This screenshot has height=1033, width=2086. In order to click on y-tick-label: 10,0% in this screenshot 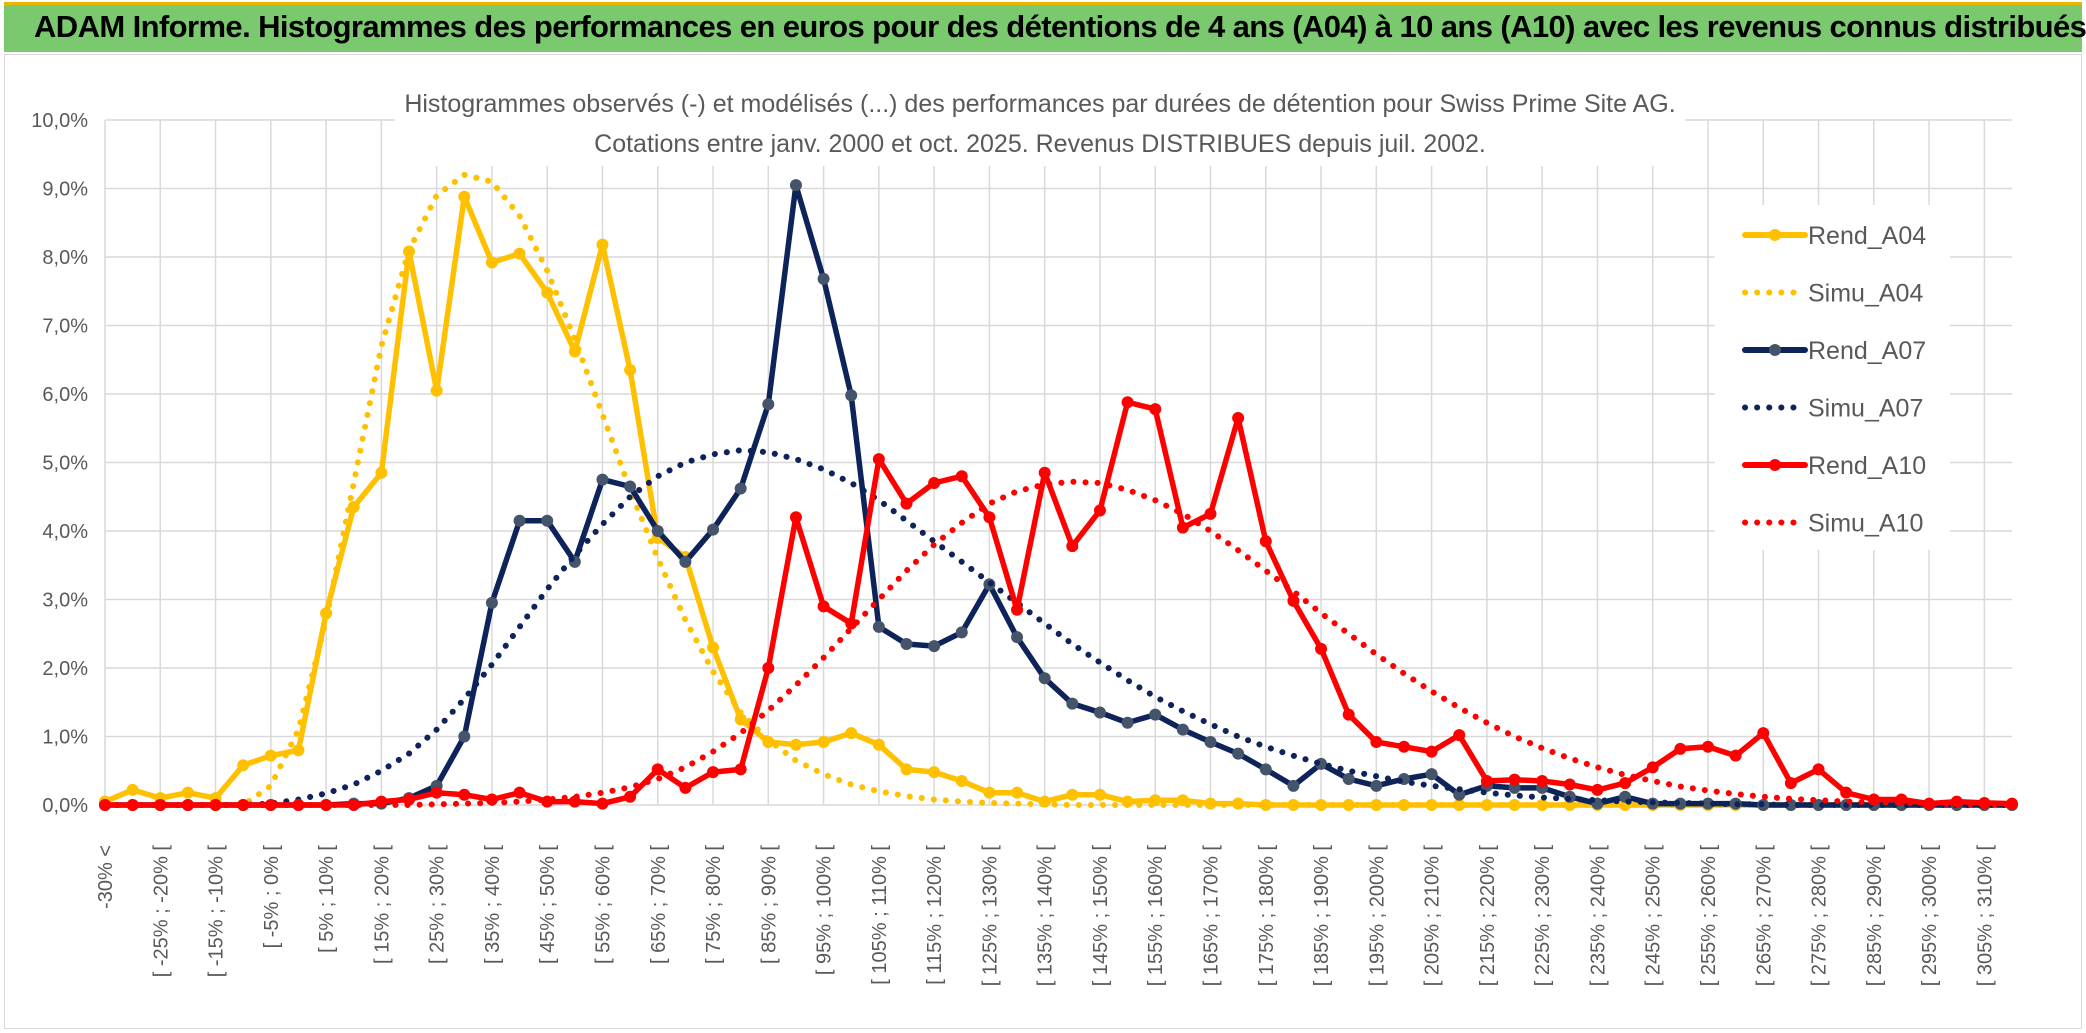, I will do `click(59, 121)`.